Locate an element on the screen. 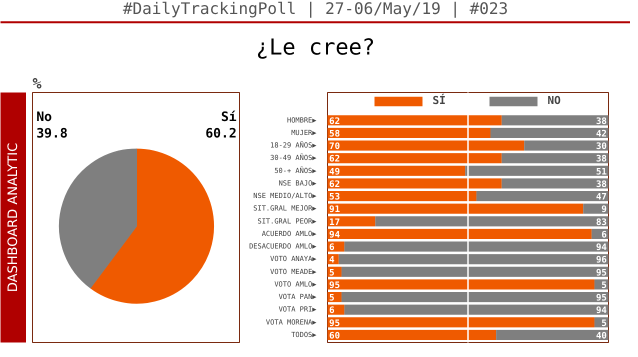 Image resolution: width=638 pixels, height=357 pixels. data-label: 4 is located at coordinates (332, 261).